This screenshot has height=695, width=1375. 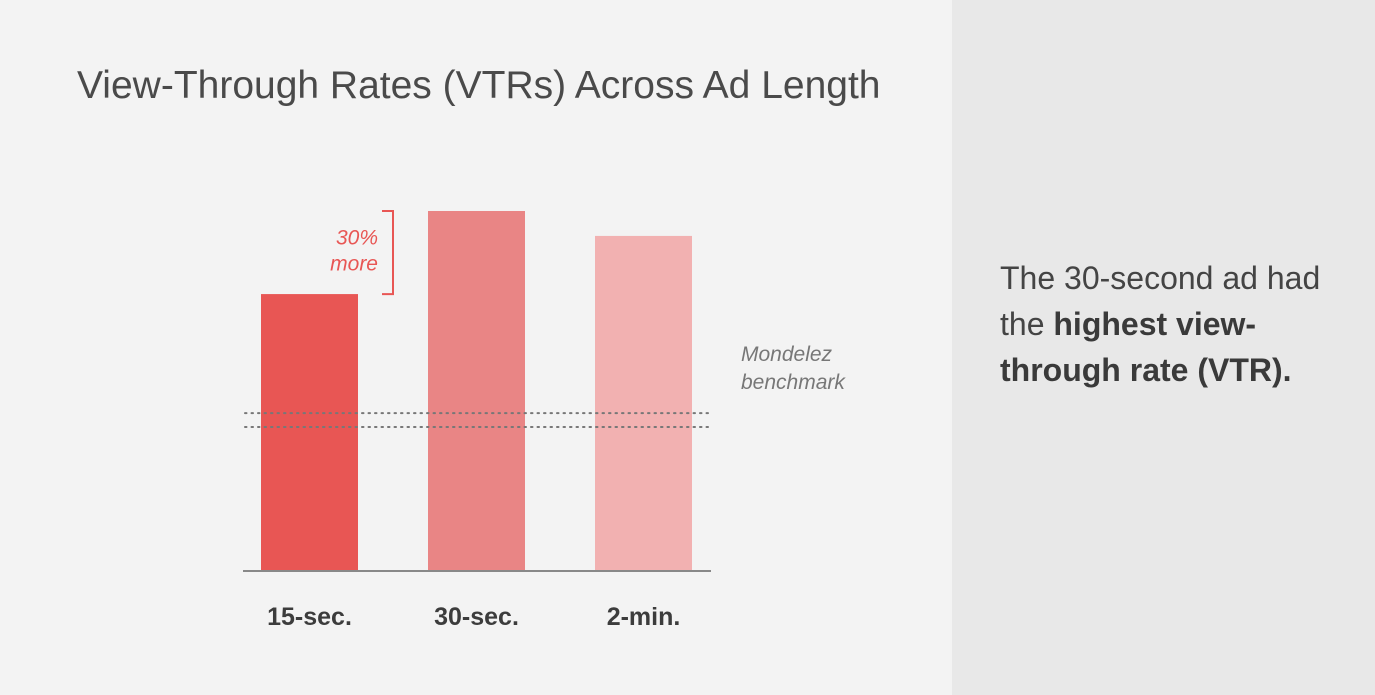 I want to click on callout-prefix: The 30-second ad had the, so click(x=1160, y=301).